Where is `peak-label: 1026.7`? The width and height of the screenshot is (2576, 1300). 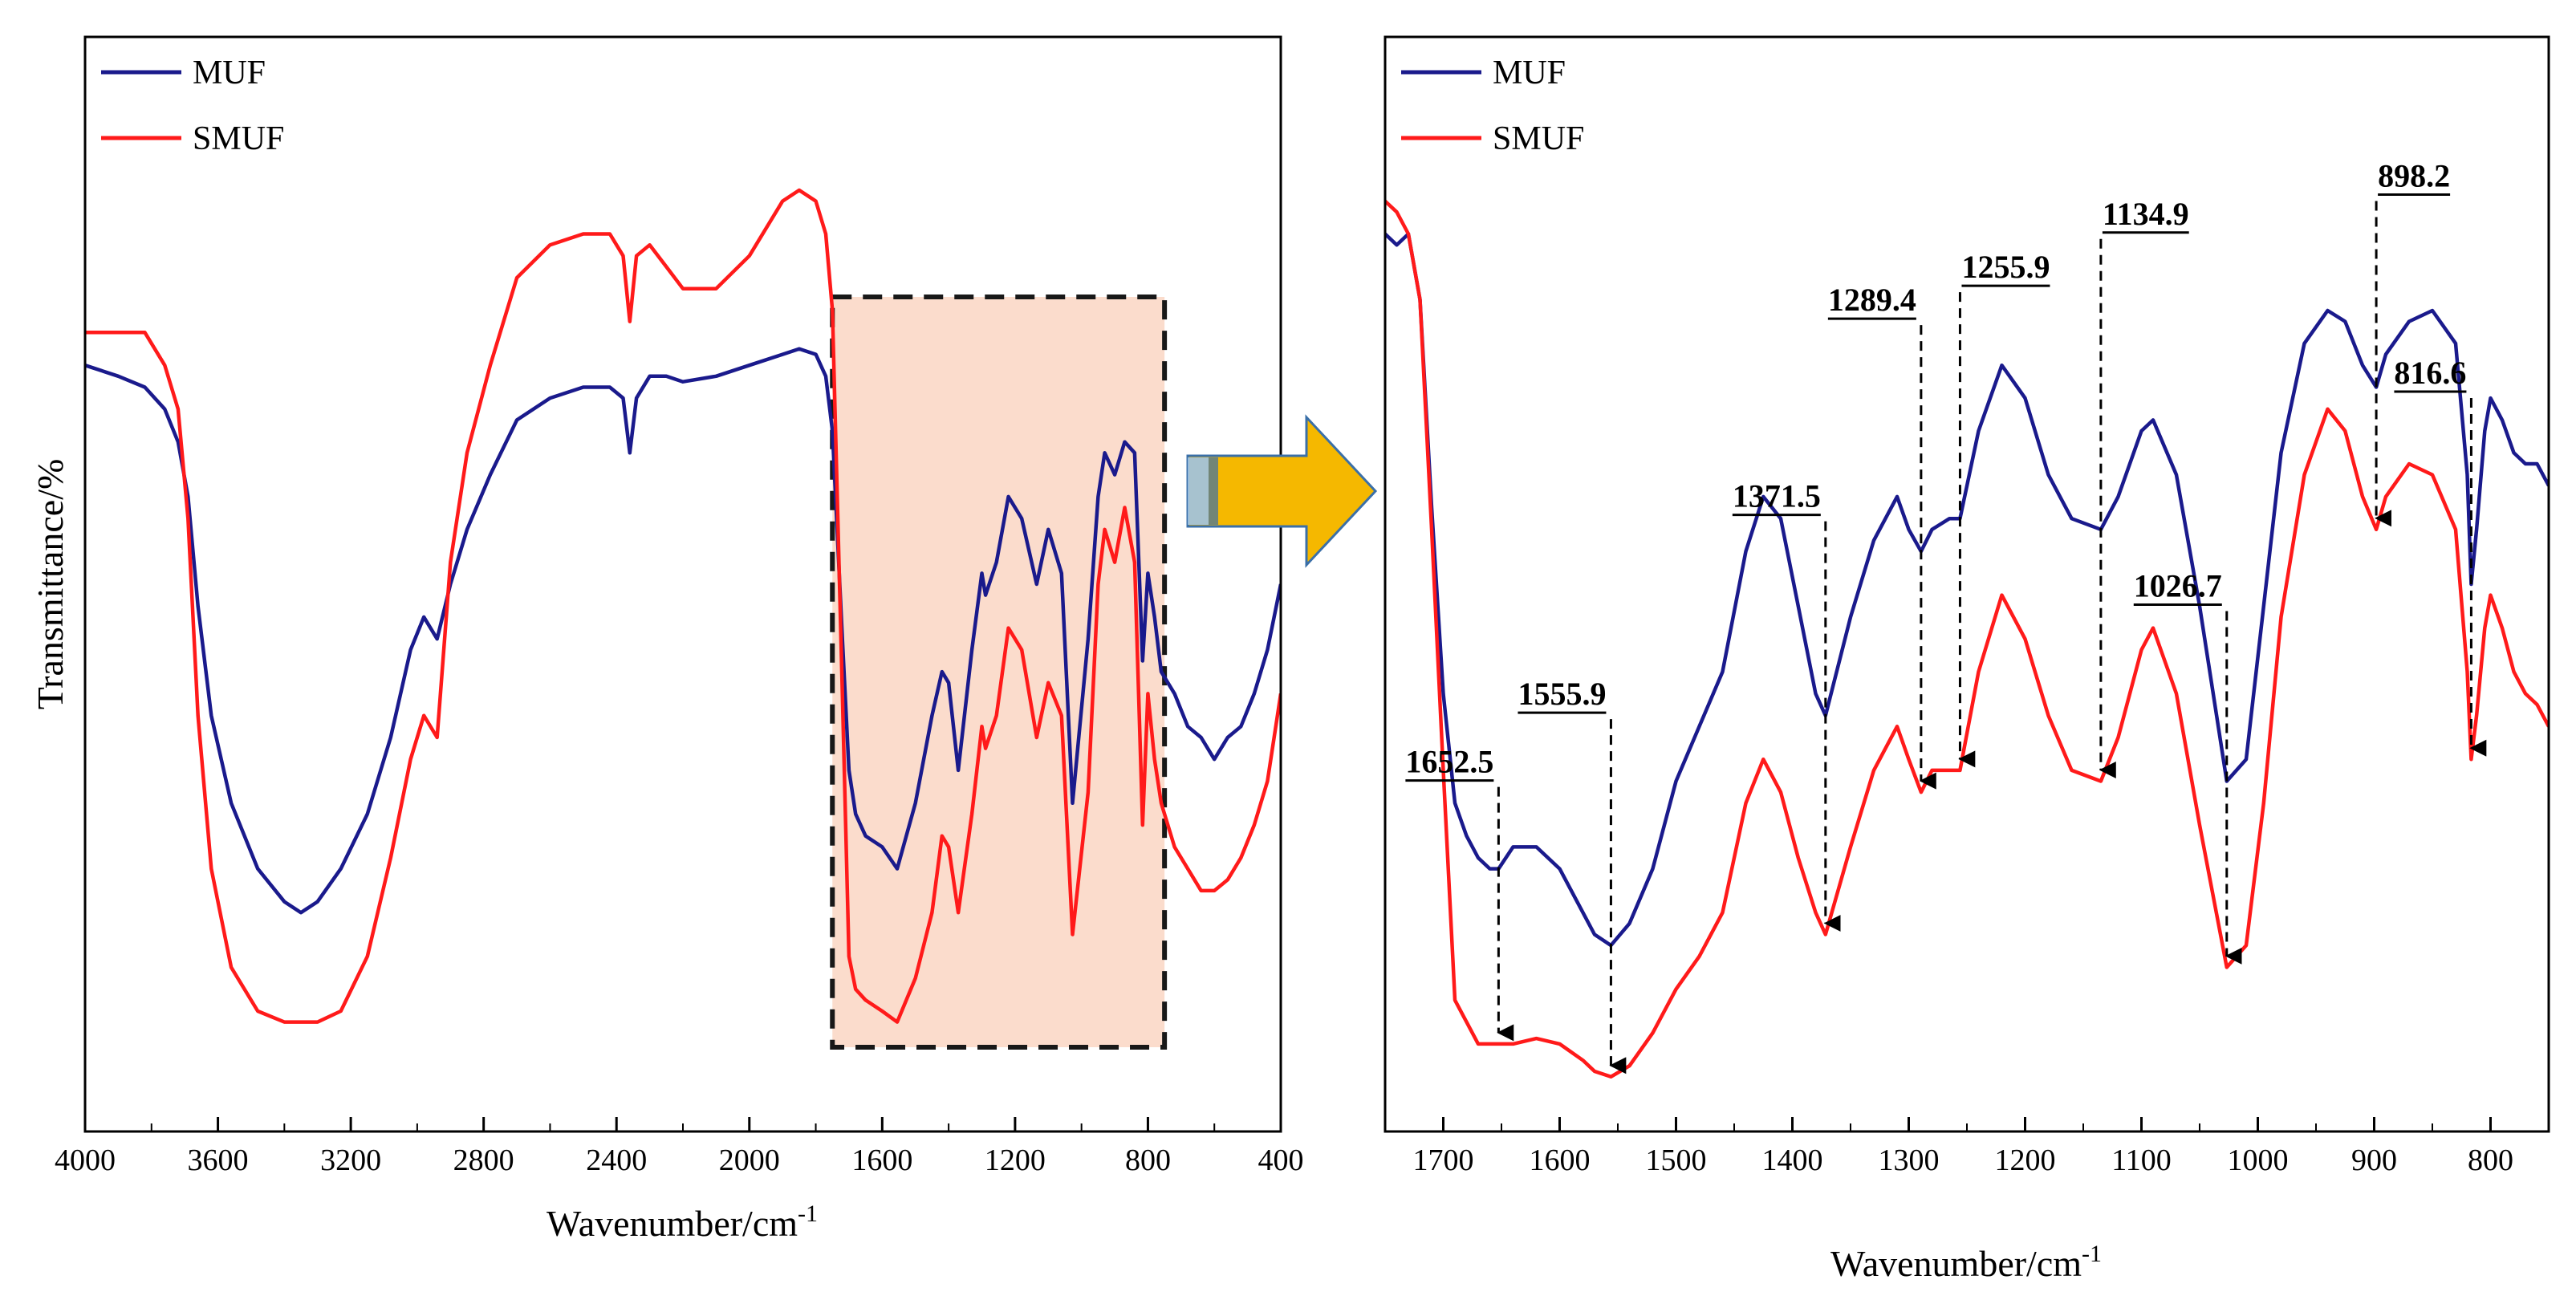 peak-label: 1026.7 is located at coordinates (2178, 586).